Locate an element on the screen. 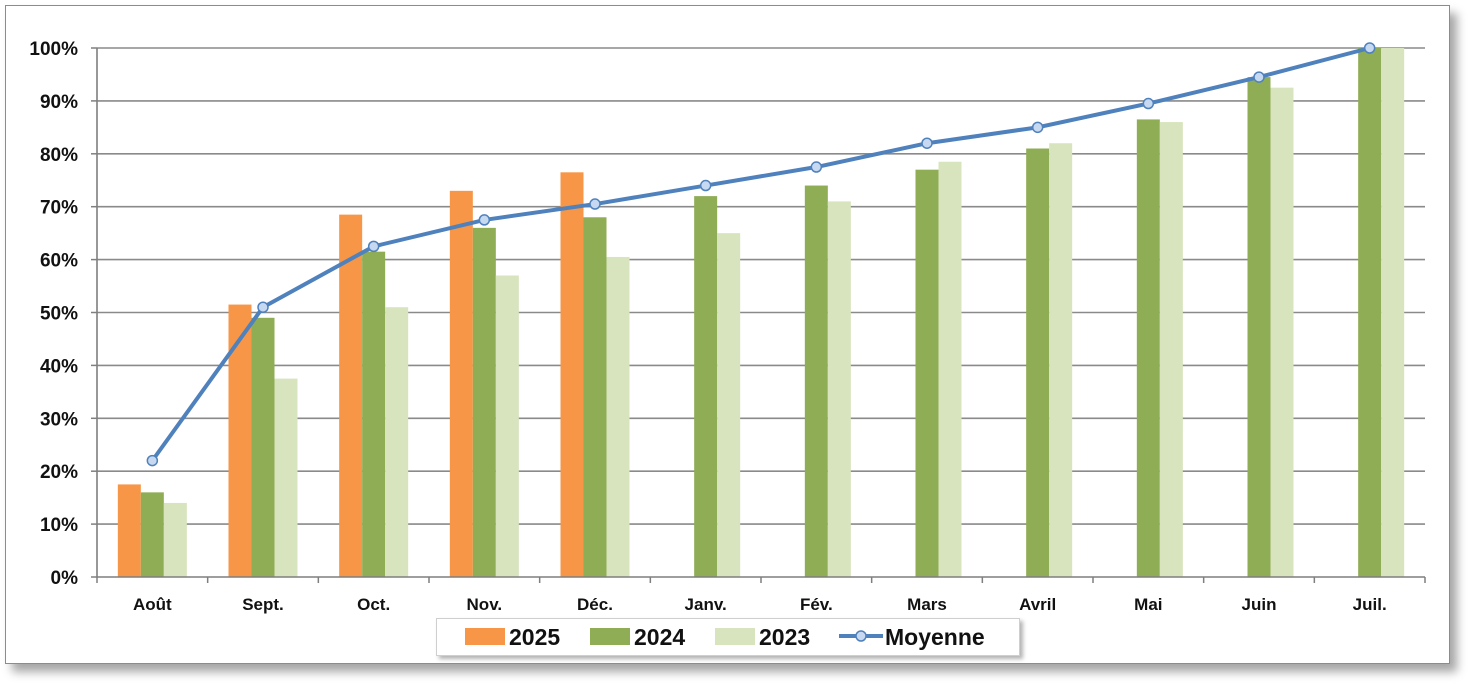 The height and width of the screenshot is (697, 1483). y-tick-label: 100% is located at coordinates (53, 49).